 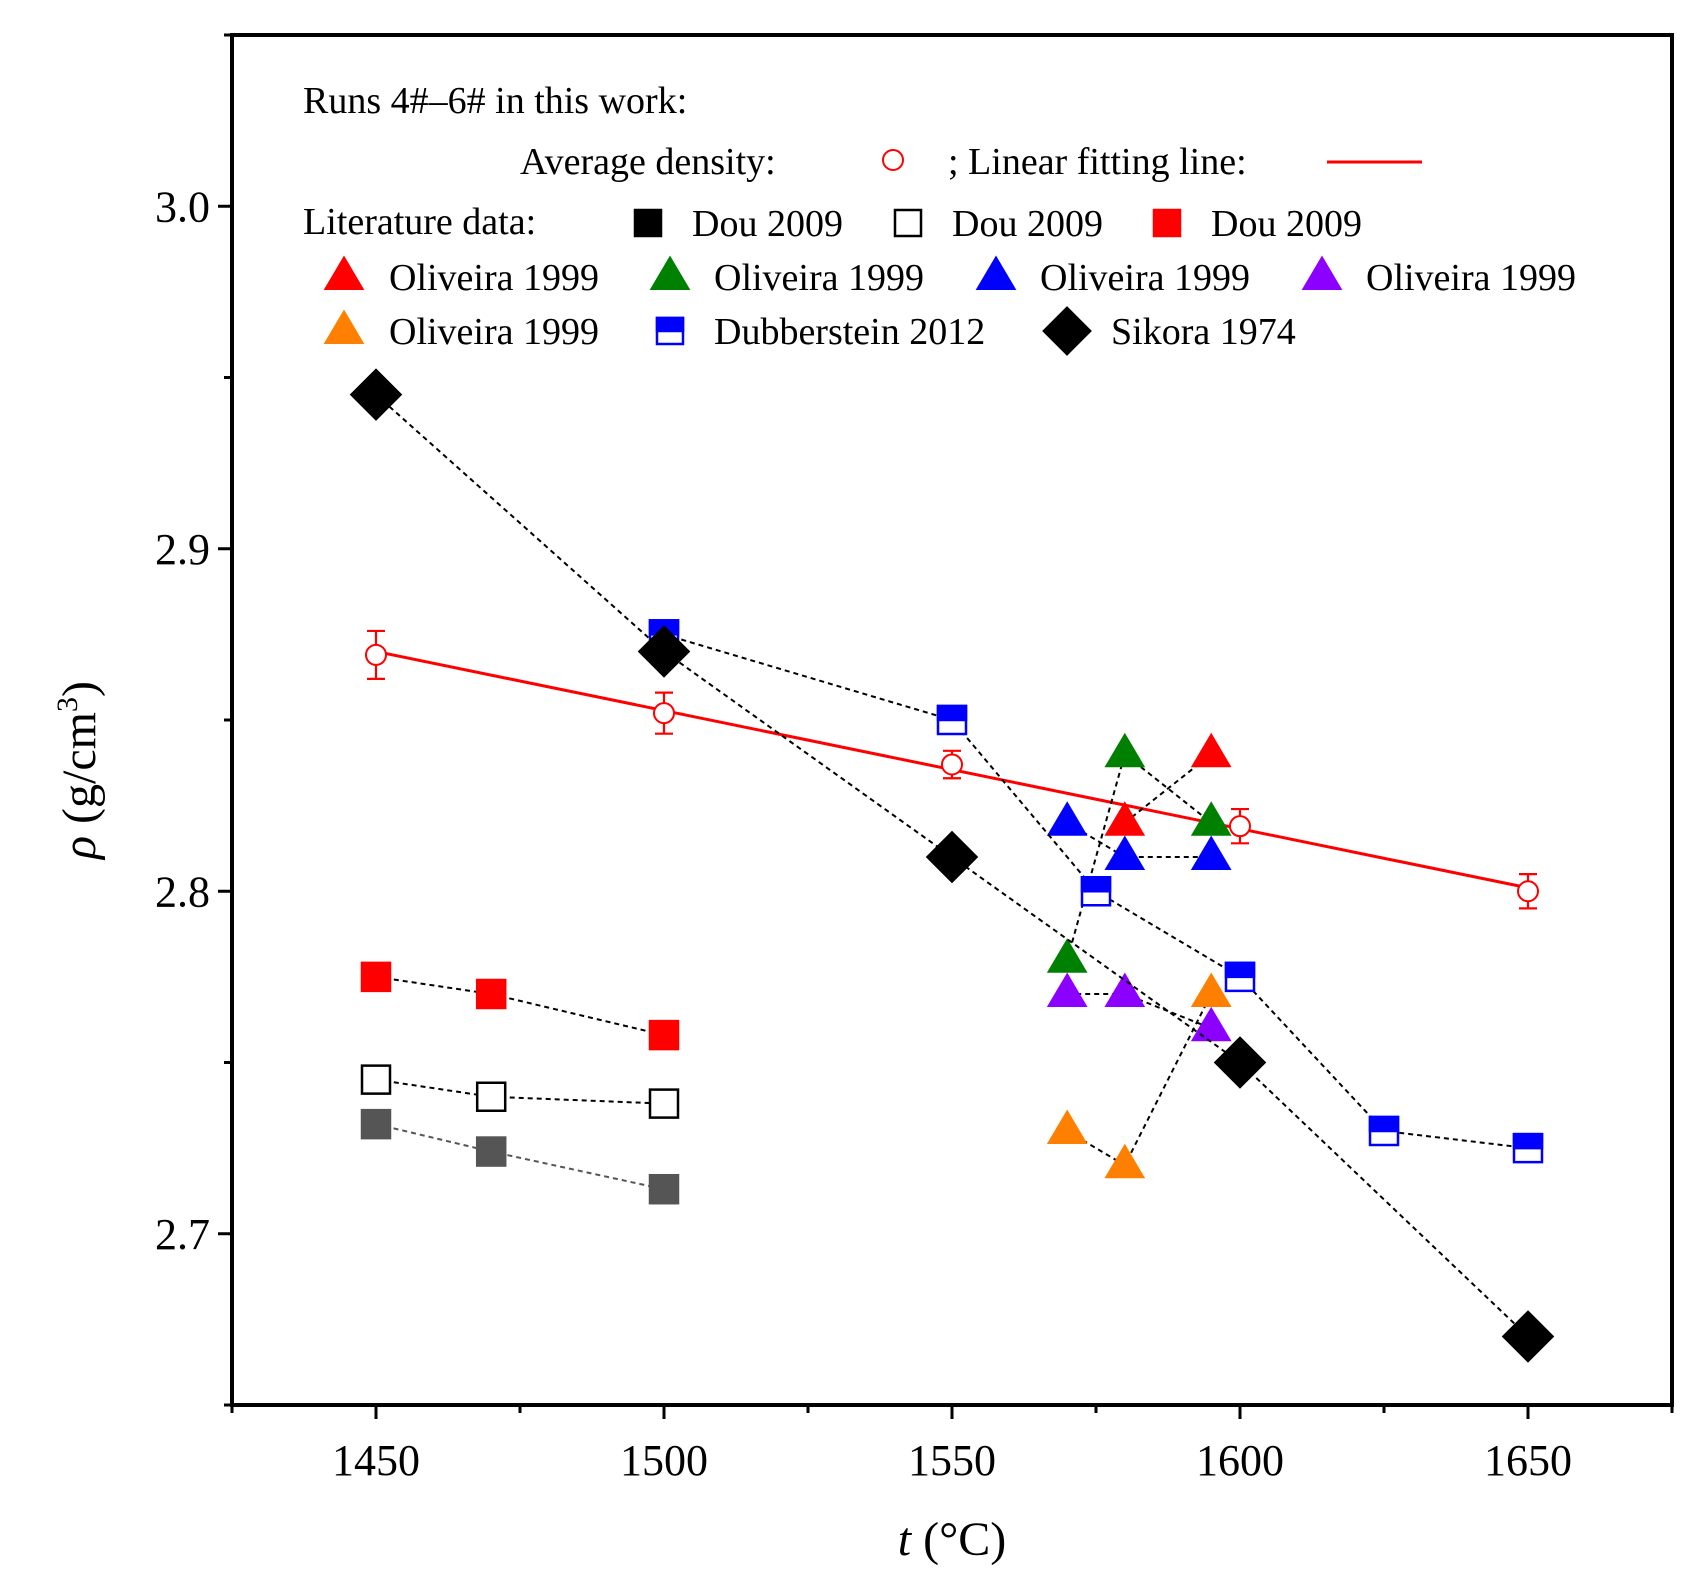 What do you see at coordinates (79, 774) in the screenshot?
I see `y-axis-title-unit: (g/cm` at bounding box center [79, 774].